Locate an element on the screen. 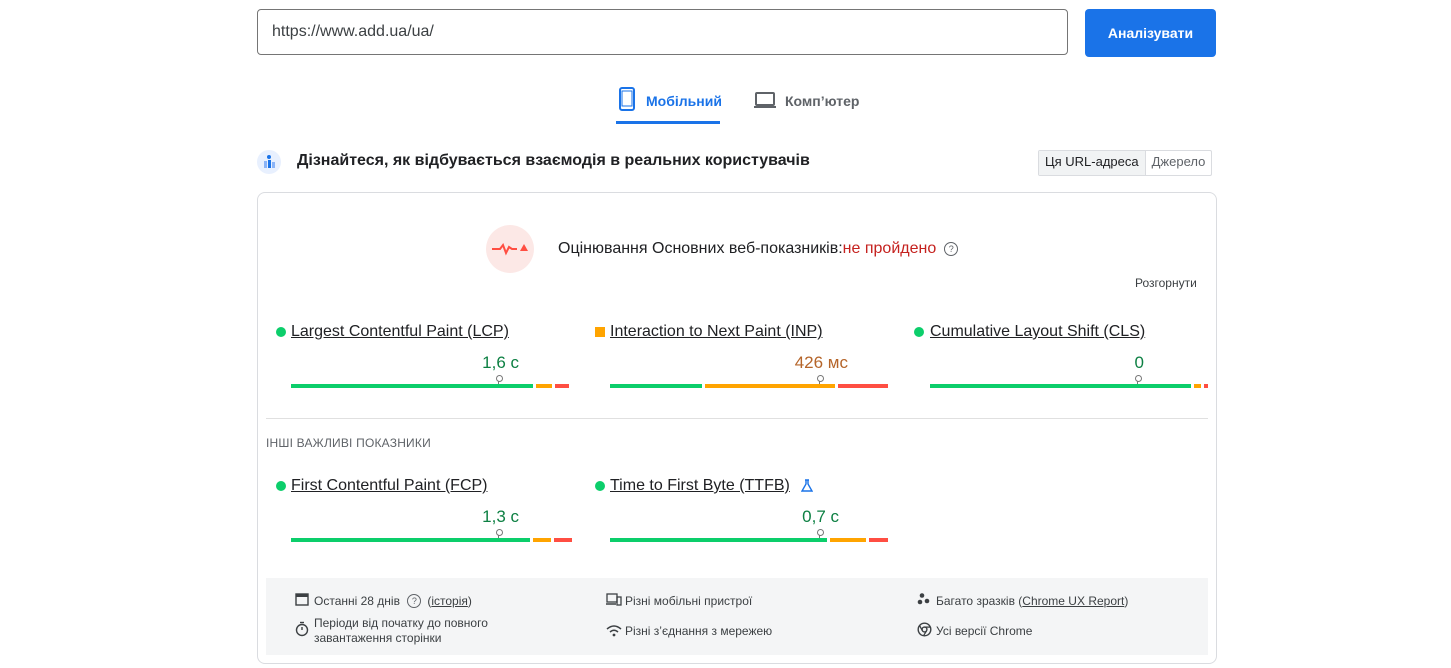 The width and height of the screenshot is (1451, 668). samples-info: Багато зразків (Chrome UX Report) is located at coordinates (1032, 601).